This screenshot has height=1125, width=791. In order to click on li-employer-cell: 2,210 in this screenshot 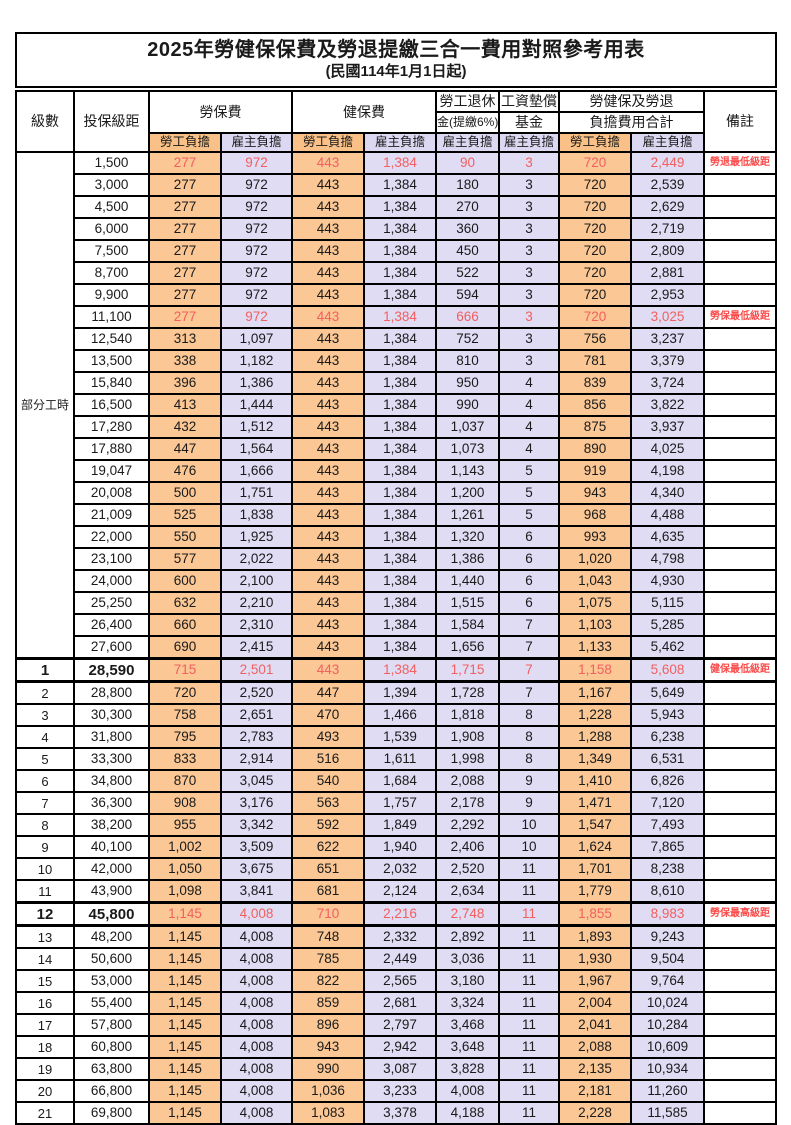, I will do `click(256, 603)`.